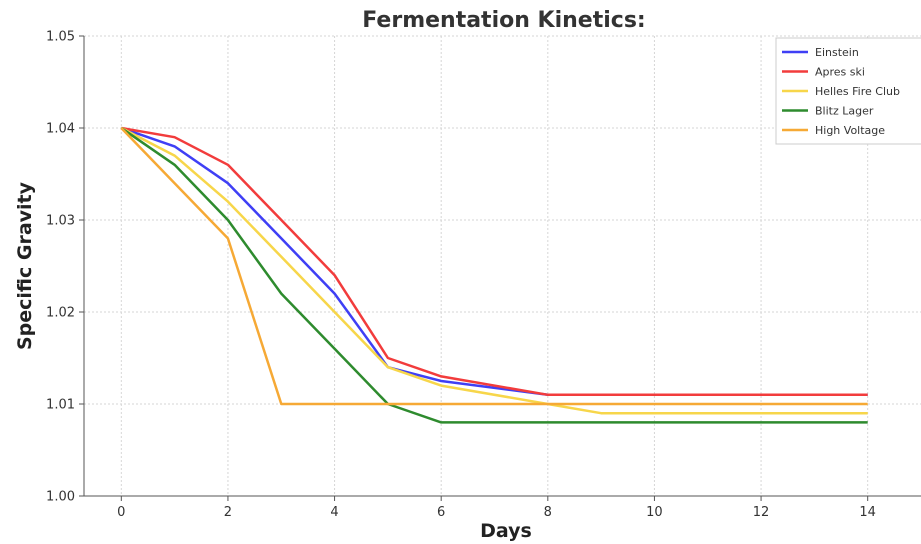  Describe the element at coordinates (503, 20) in the screenshot. I see `chart-title: Fermentation Kinetics:` at that location.